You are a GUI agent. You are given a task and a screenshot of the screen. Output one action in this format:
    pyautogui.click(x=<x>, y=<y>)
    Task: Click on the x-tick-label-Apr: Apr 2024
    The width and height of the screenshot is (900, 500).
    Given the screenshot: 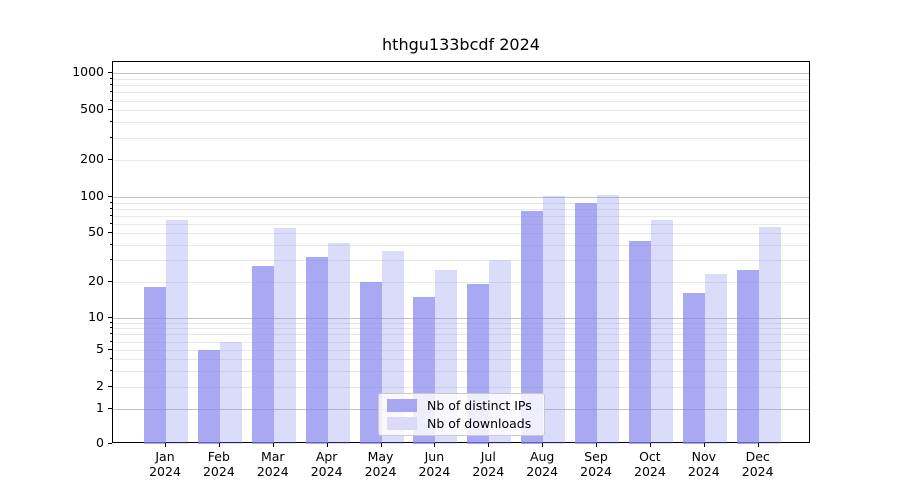 What is the action you would take?
    pyautogui.click(x=327, y=464)
    